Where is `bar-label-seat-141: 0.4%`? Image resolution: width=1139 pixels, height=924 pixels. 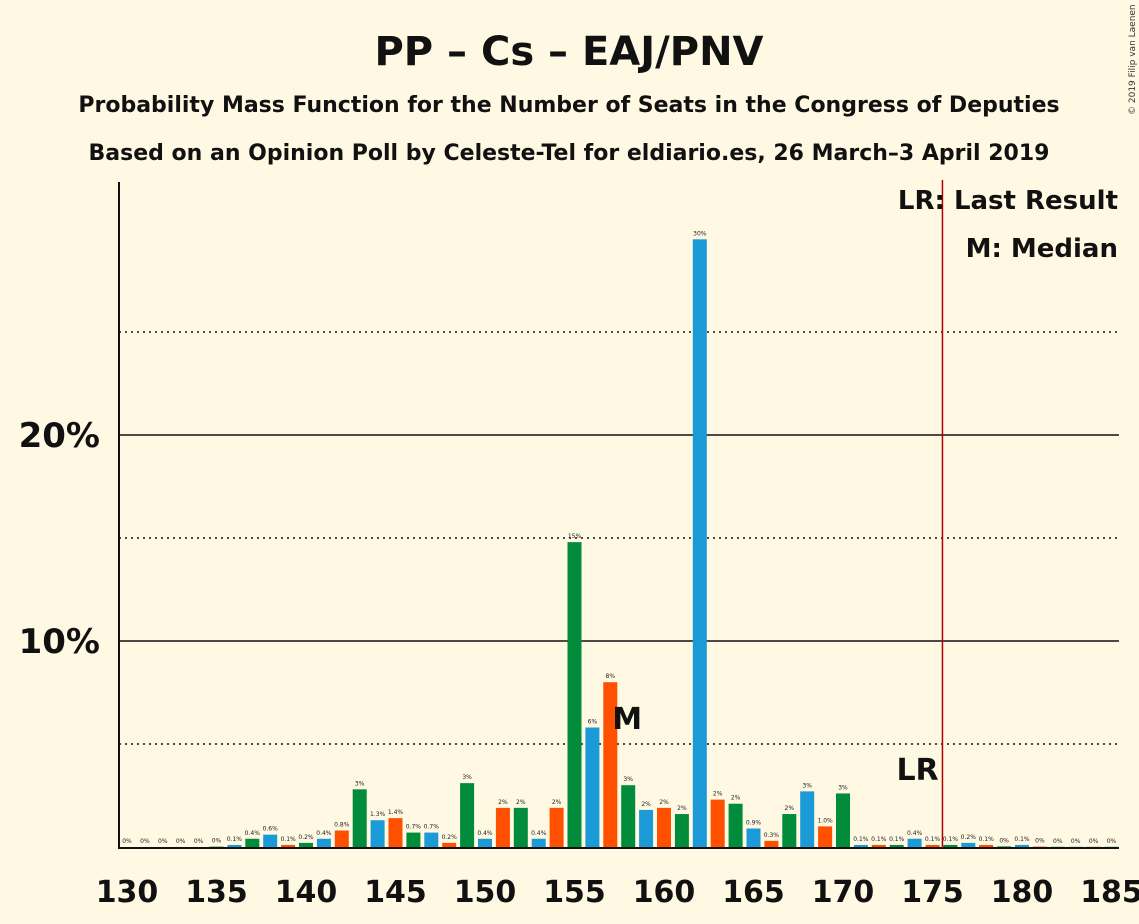
bar-label-seat-141: 0.4% is located at coordinates (324, 833).